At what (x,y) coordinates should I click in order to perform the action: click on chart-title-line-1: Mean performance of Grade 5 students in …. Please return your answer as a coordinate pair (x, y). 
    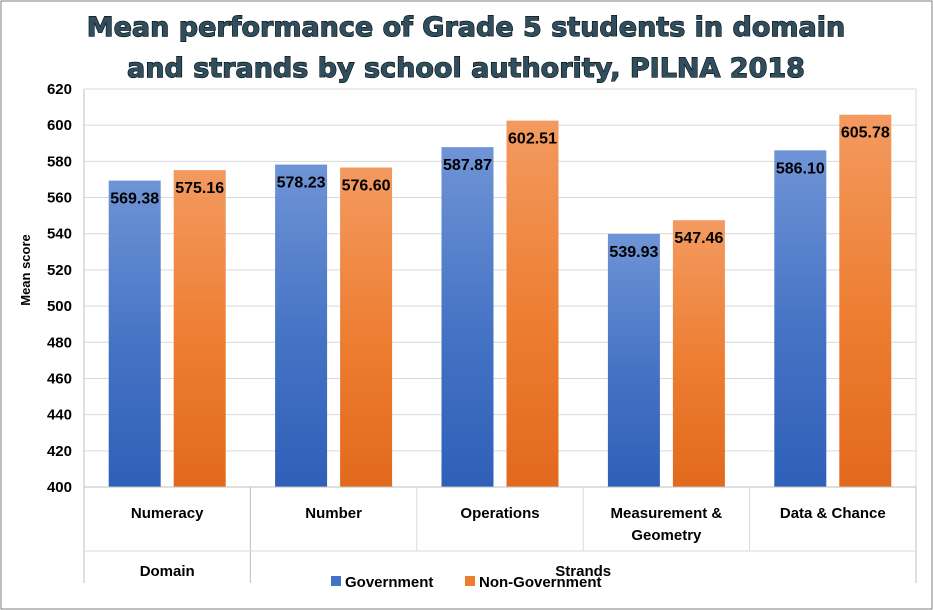
    Looking at the image, I should click on (466, 27).